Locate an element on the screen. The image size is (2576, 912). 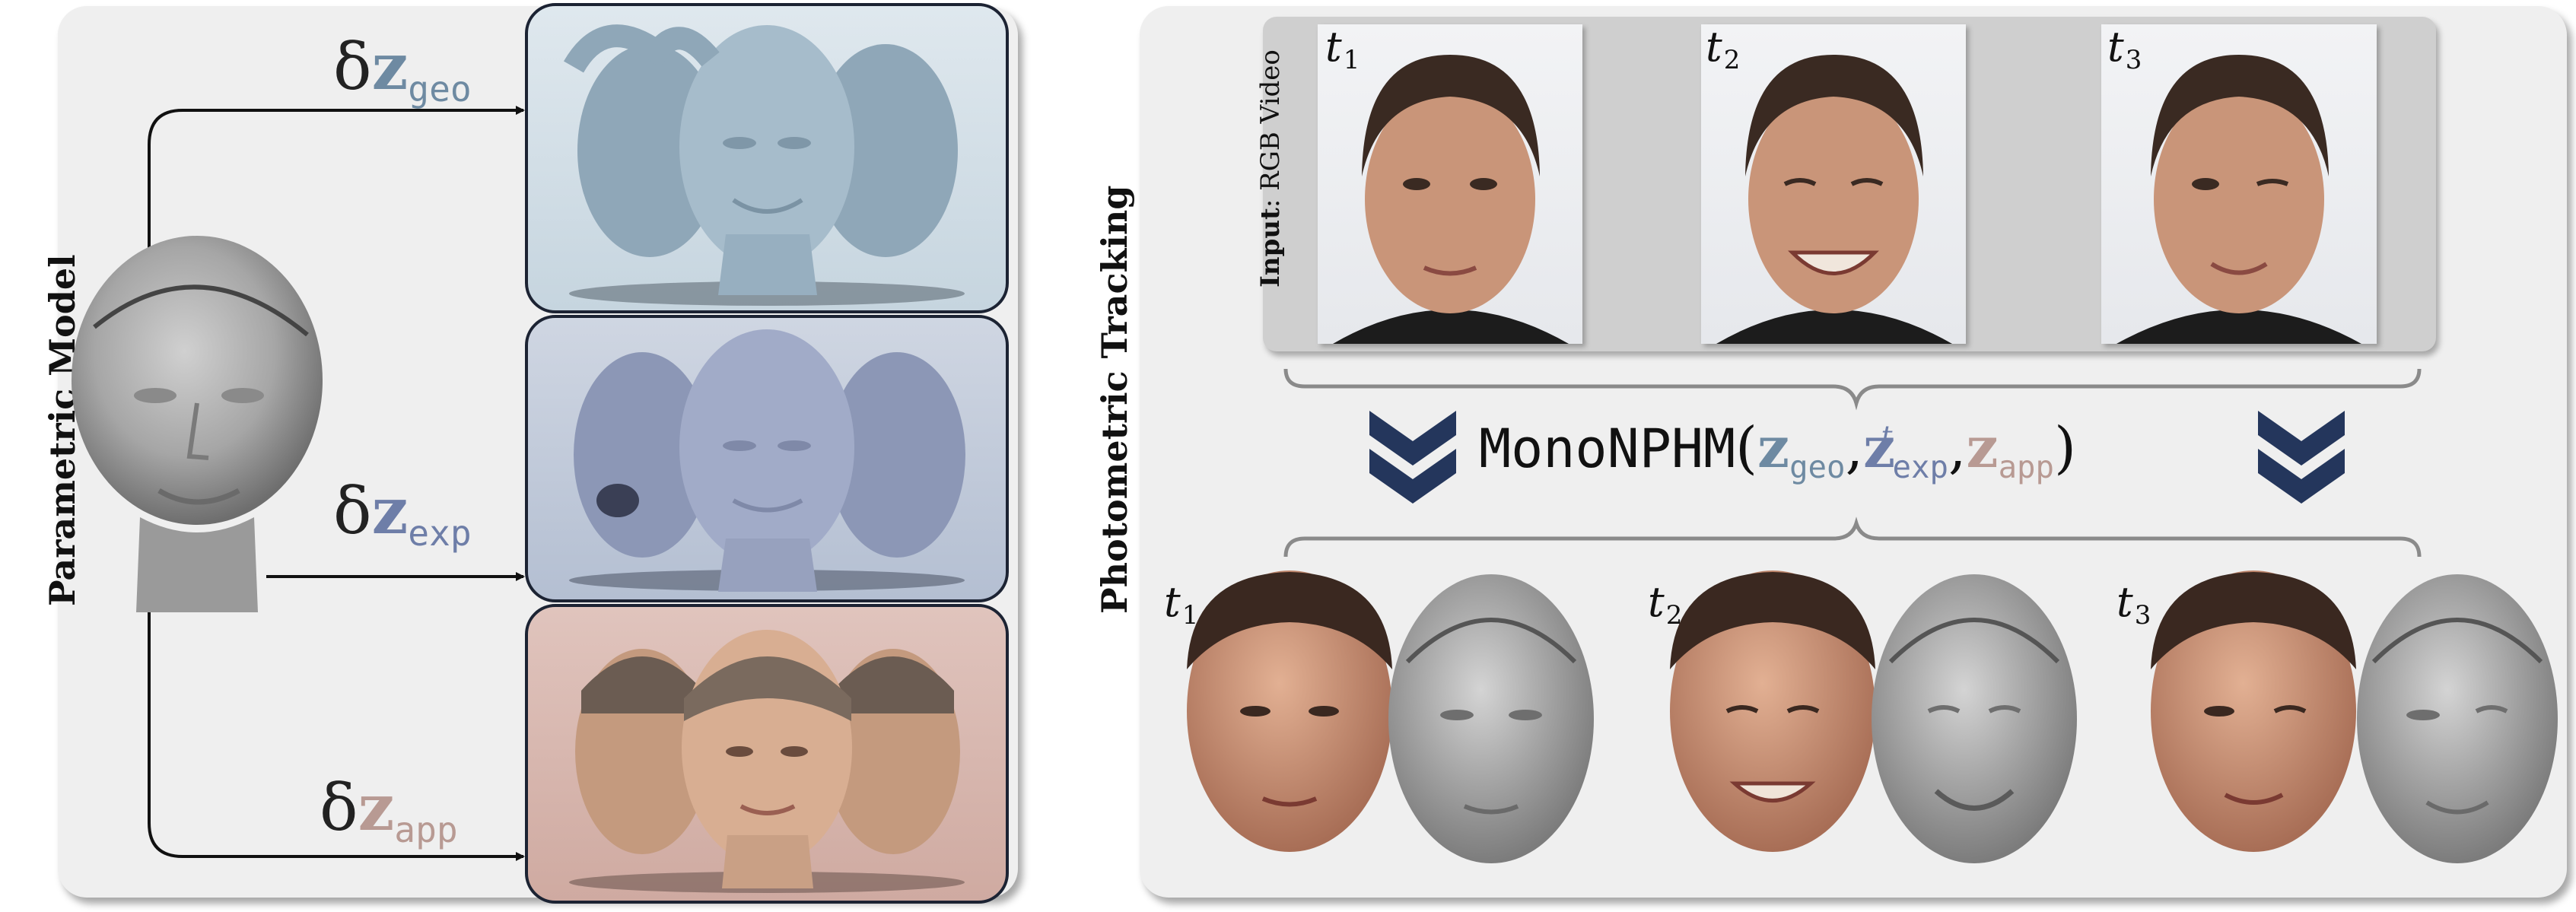
formula-comma-1: , is located at coordinates (1855, 448).